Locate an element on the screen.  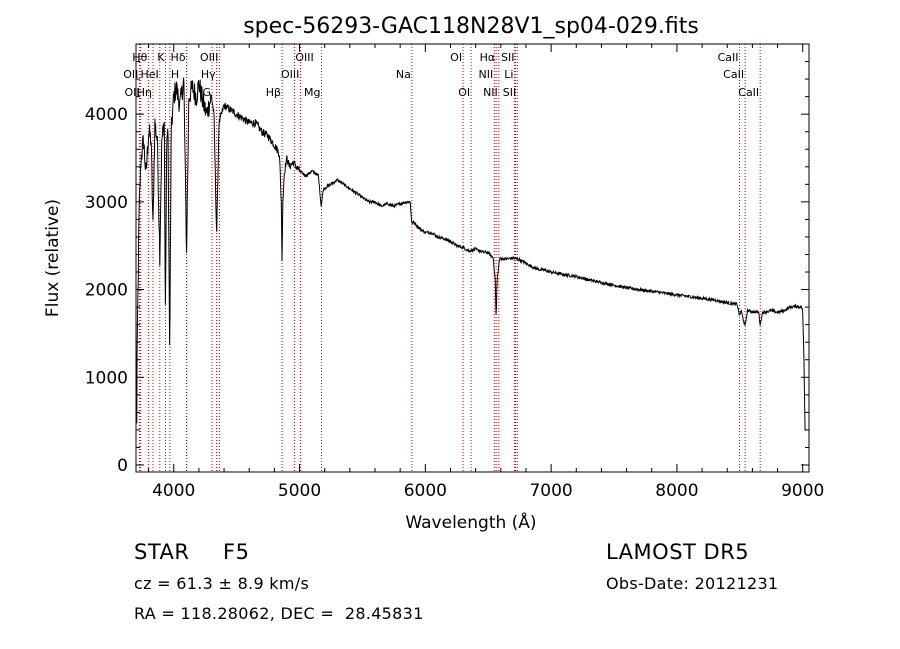
x-tick-label: 6000 is located at coordinates (425, 491).